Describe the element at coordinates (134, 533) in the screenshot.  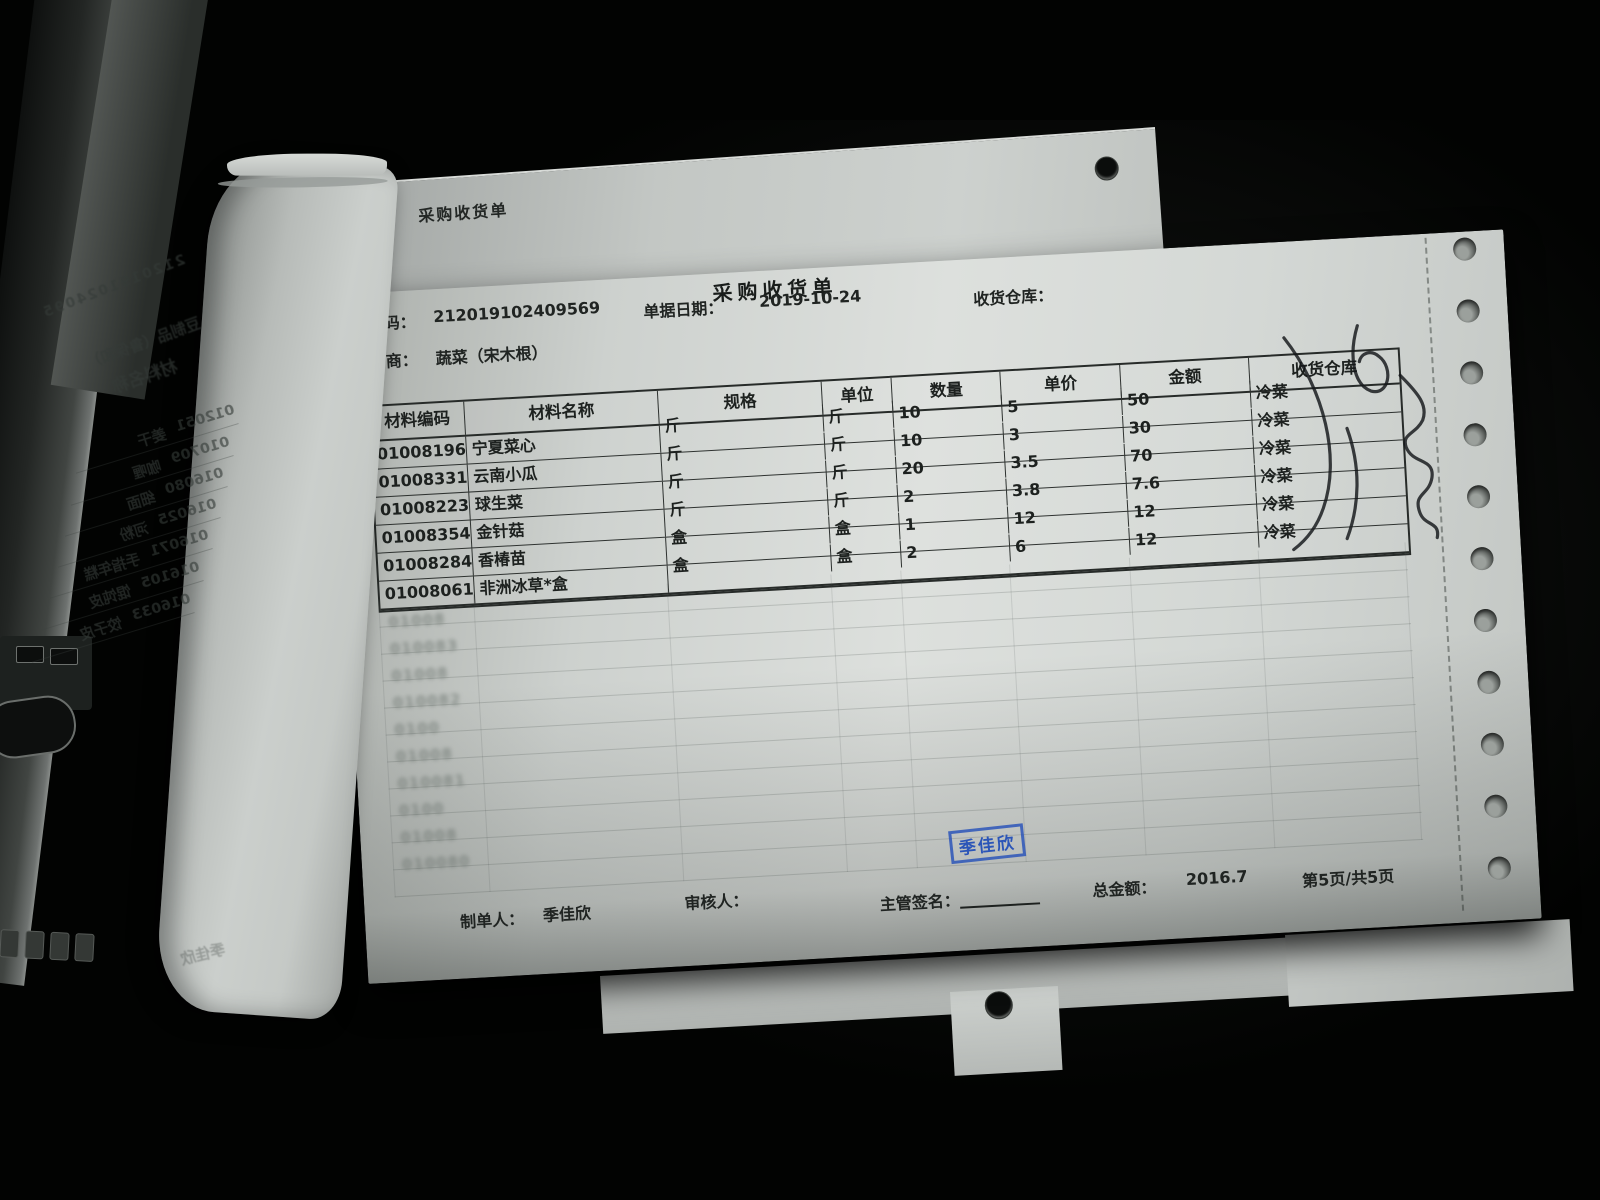
I see `mirrored-name: 河粉` at that location.